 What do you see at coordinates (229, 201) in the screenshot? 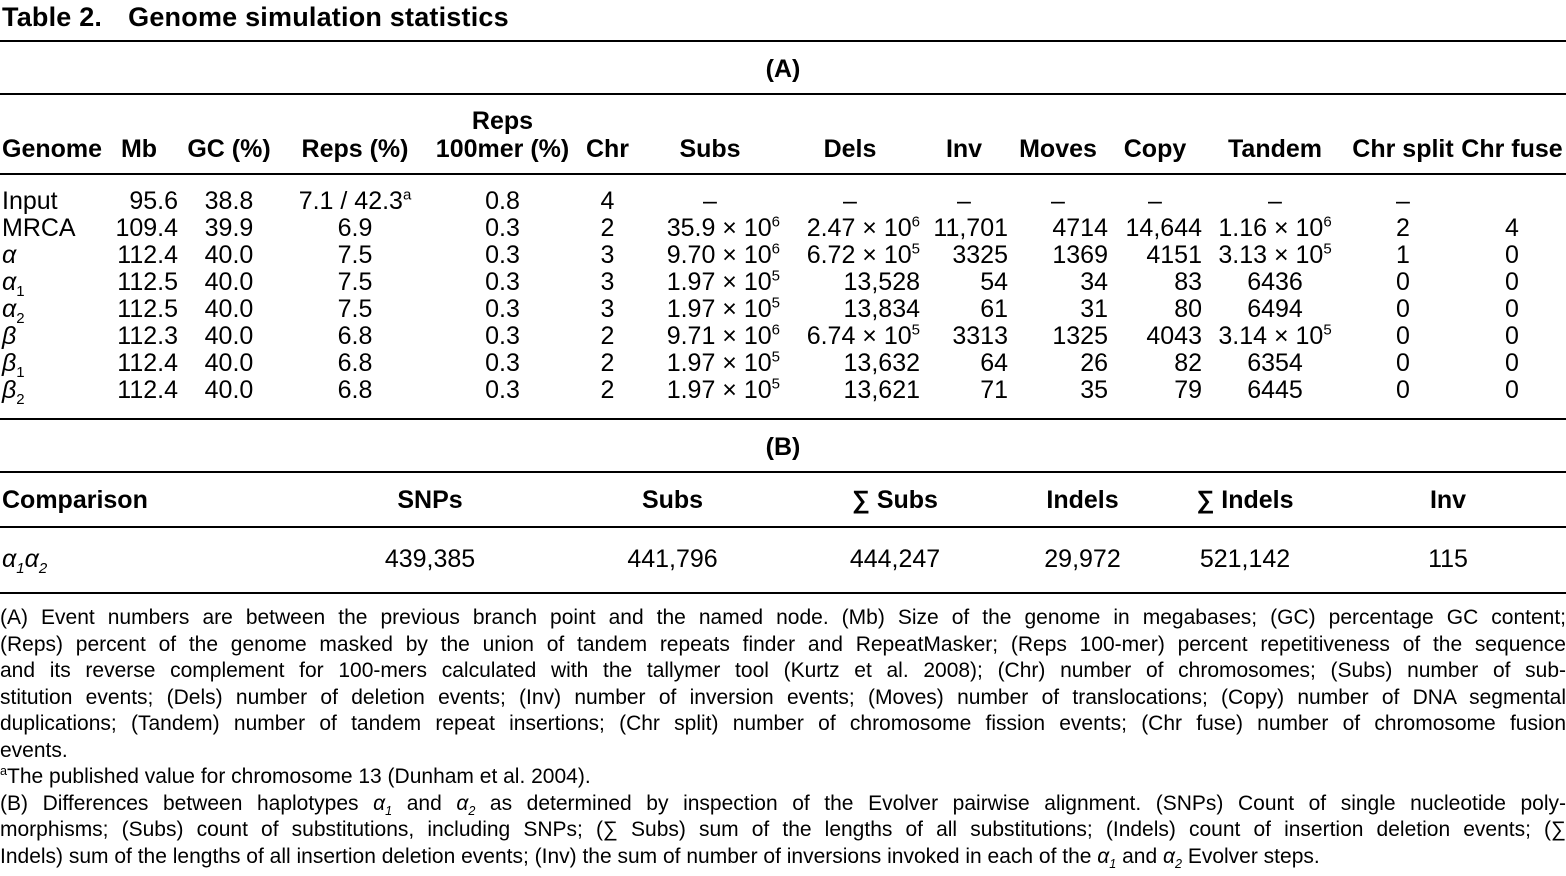
I see `table-cell: 38.8` at bounding box center [229, 201].